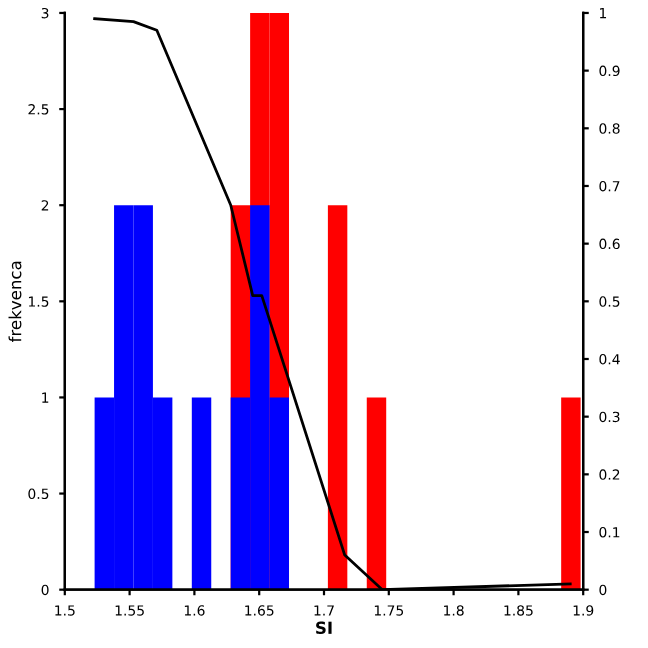 This screenshot has width=648, height=648. I want to click on x-axis-title: SI, so click(324, 628).